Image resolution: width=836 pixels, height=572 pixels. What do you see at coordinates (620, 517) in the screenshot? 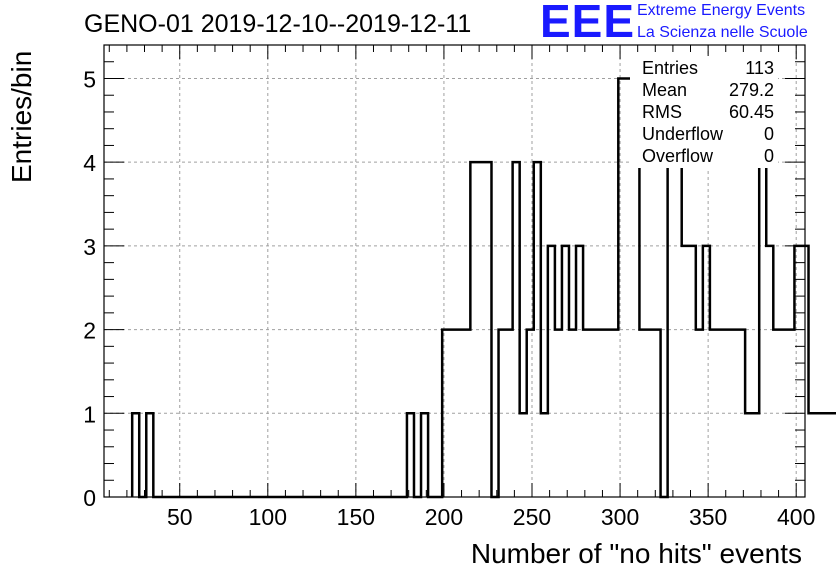
I see `x-tick-label: 300` at bounding box center [620, 517].